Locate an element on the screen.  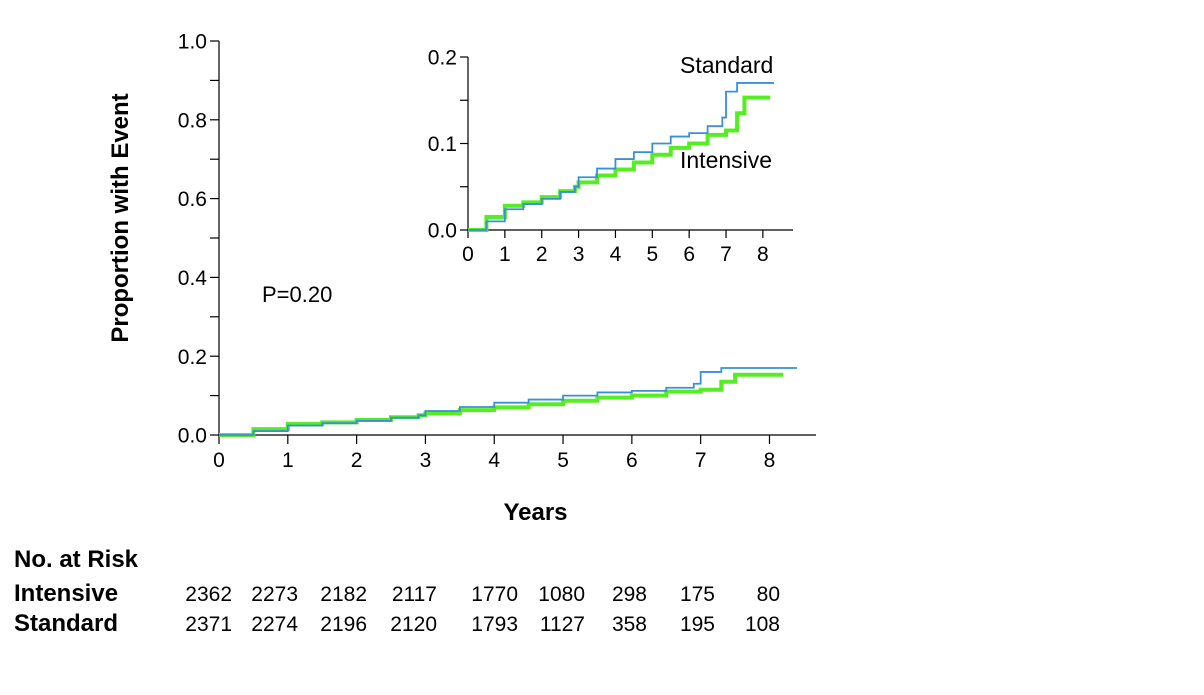
main-x-tick-label: 8 is located at coordinates (770, 460).